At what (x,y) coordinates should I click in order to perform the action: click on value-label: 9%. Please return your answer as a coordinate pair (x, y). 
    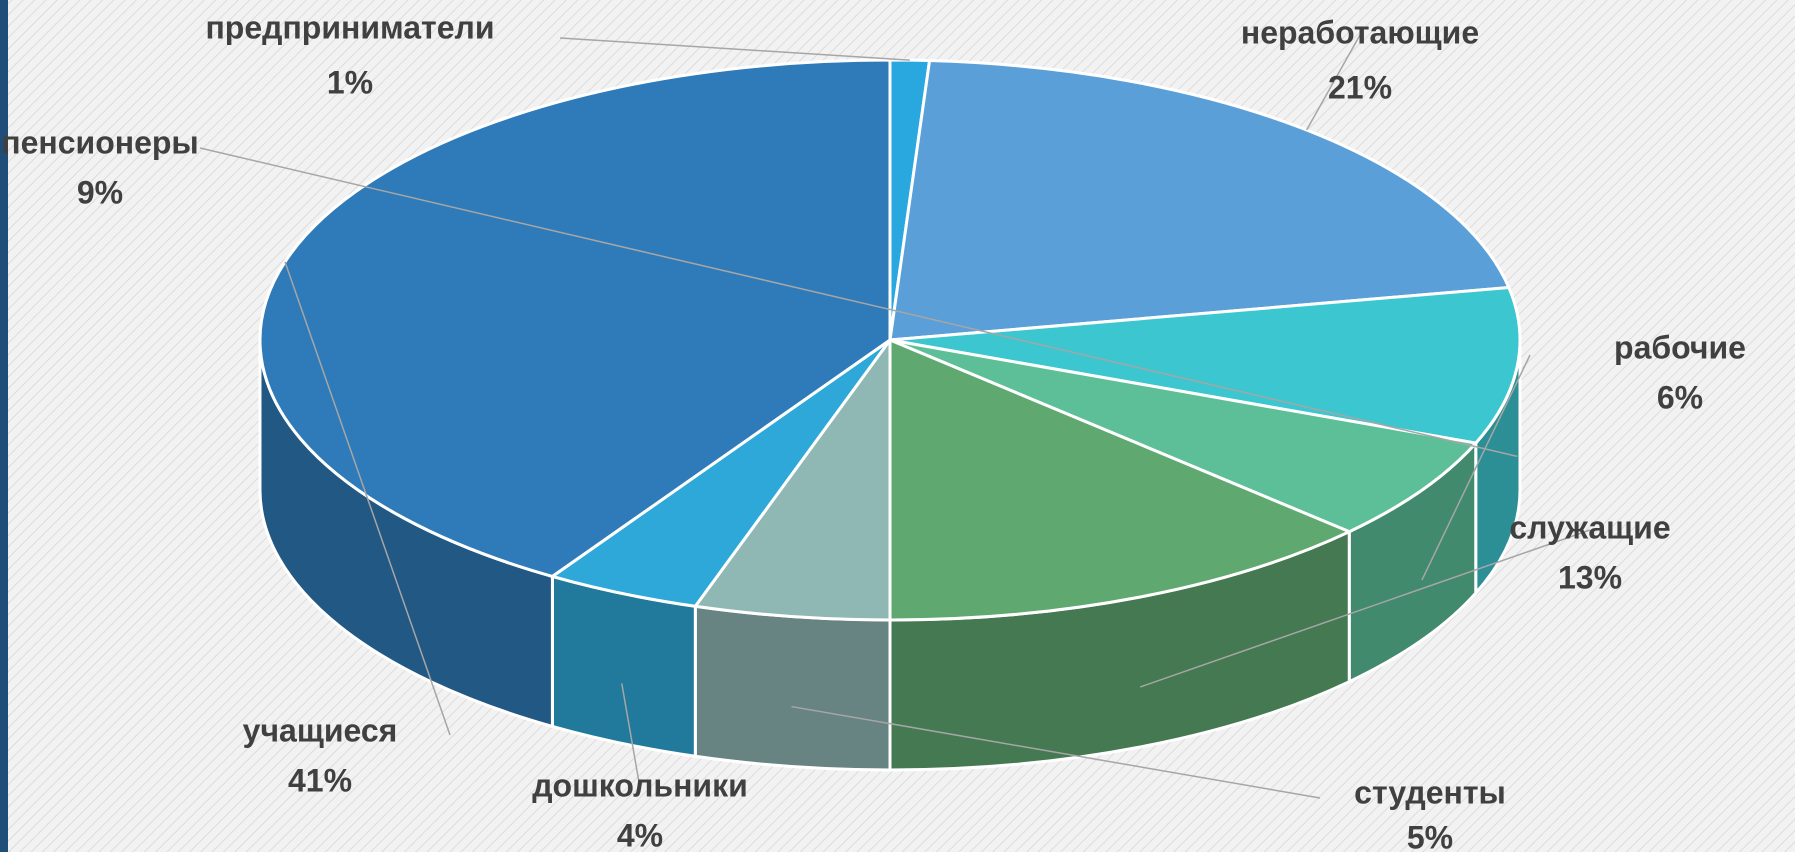
    Looking at the image, I should click on (100, 192).